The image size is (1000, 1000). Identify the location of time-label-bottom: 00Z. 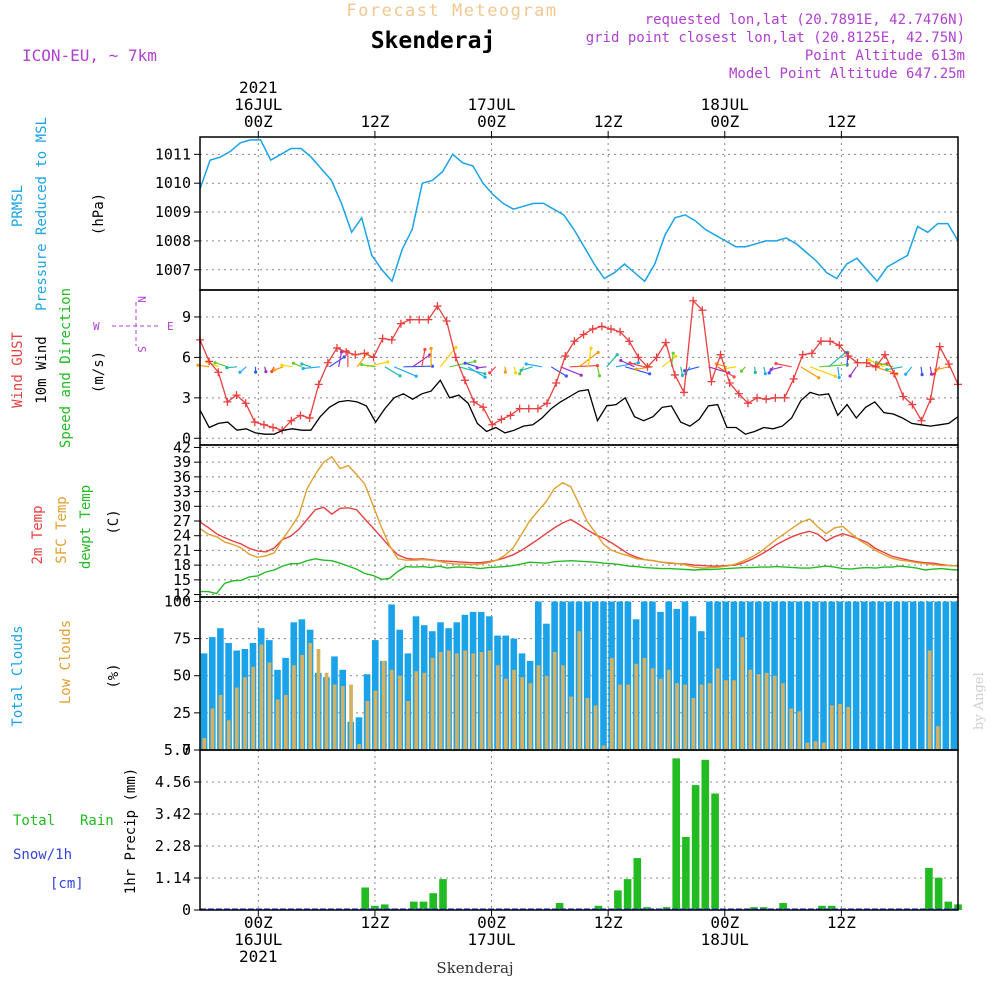
(258, 922).